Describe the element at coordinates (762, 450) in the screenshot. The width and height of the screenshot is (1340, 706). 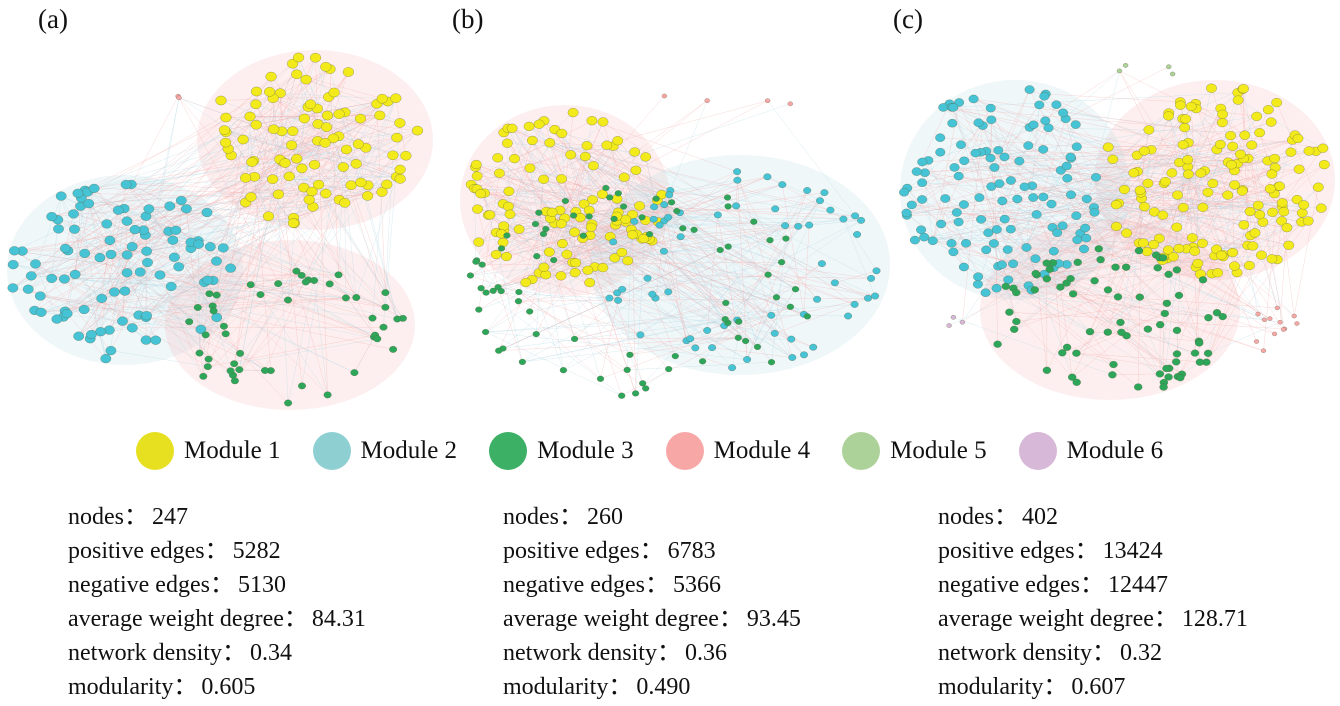
I see `legend-label: Module 4` at that location.